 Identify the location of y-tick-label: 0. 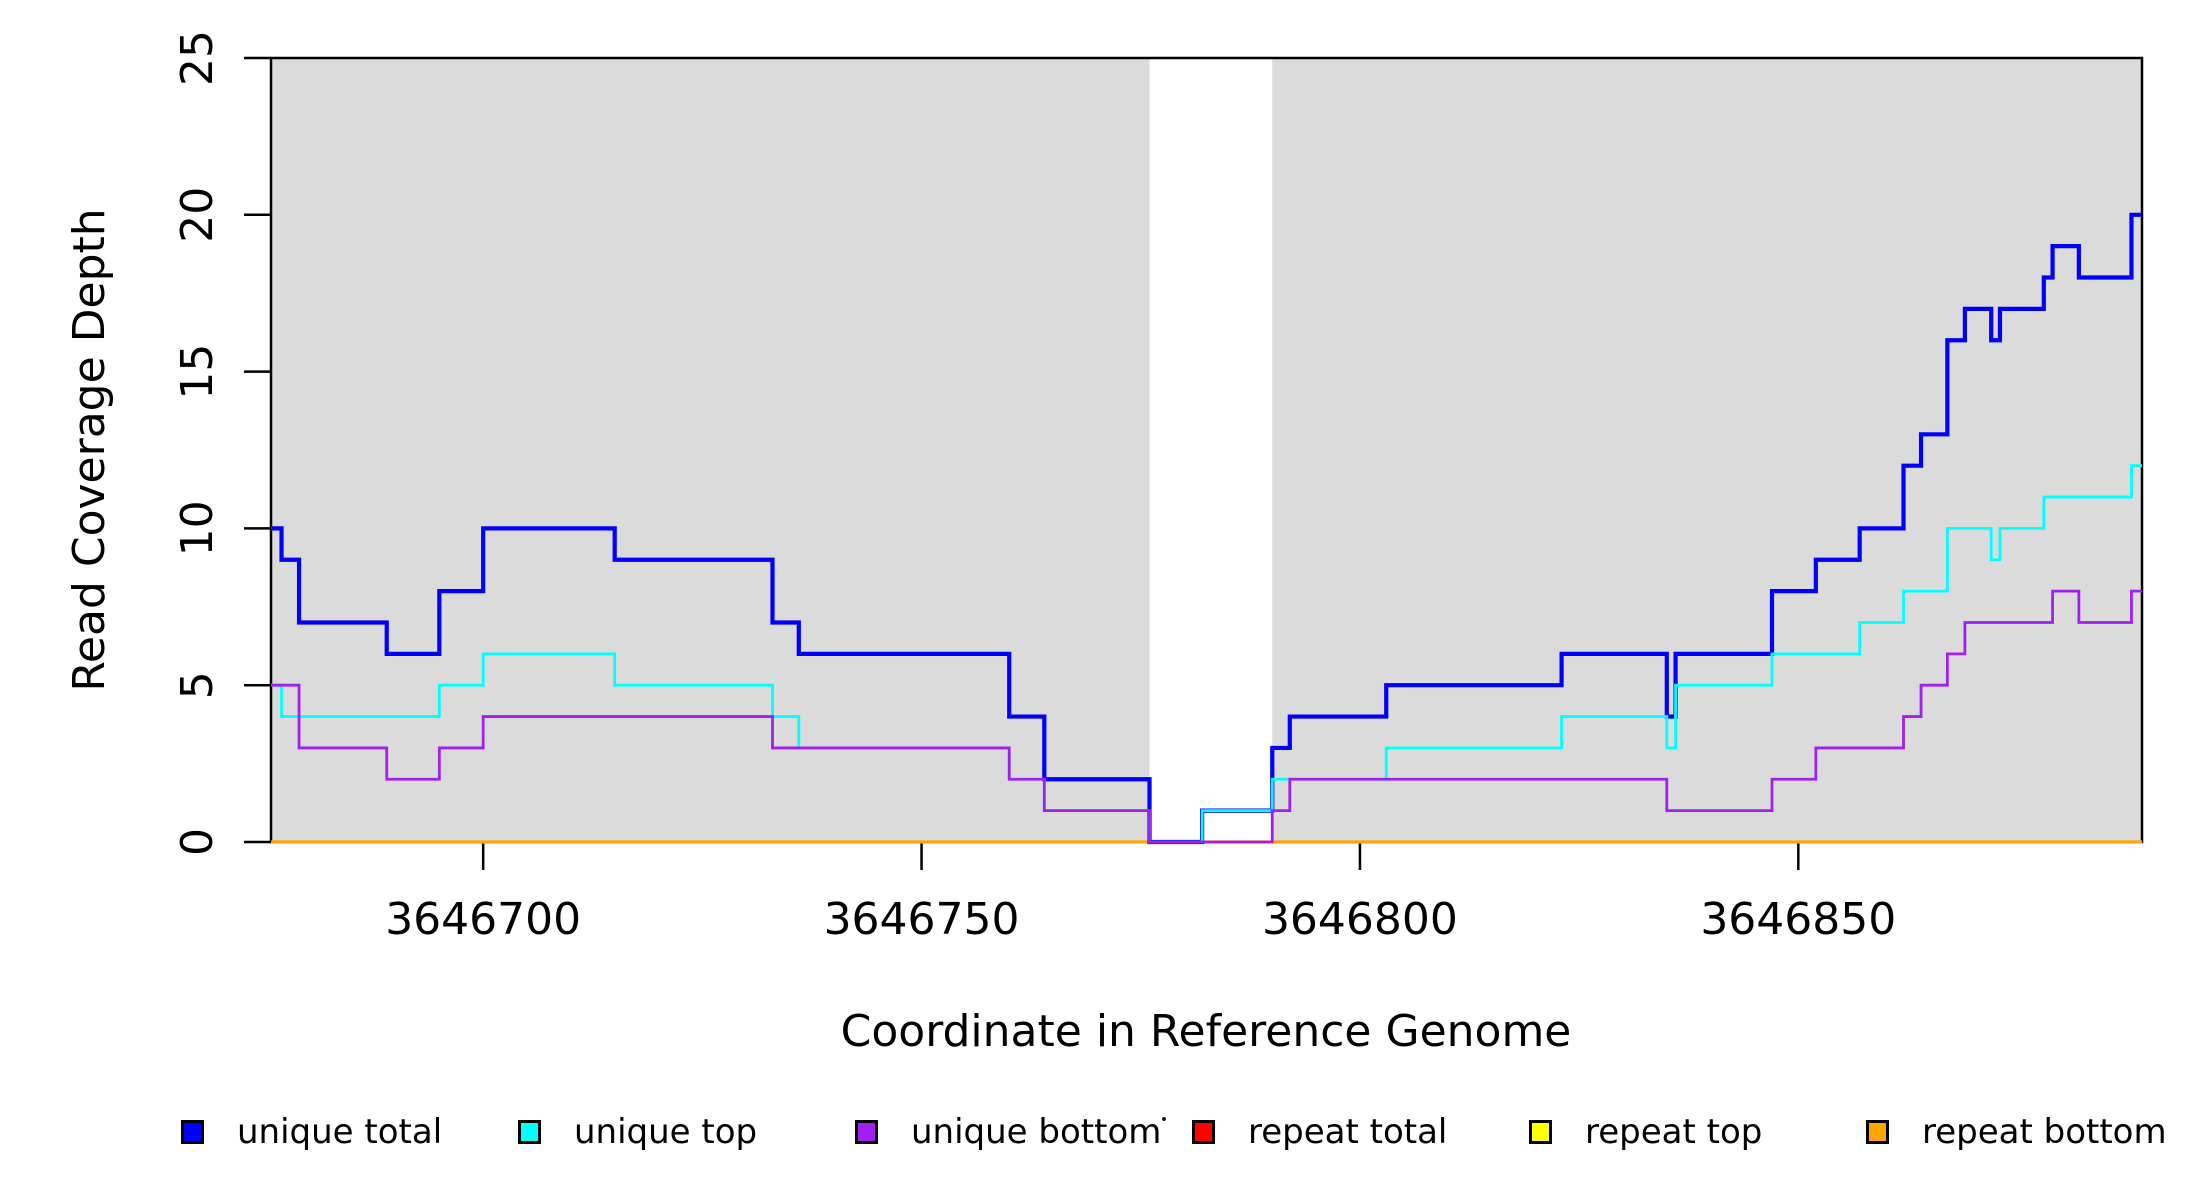
(197, 842).